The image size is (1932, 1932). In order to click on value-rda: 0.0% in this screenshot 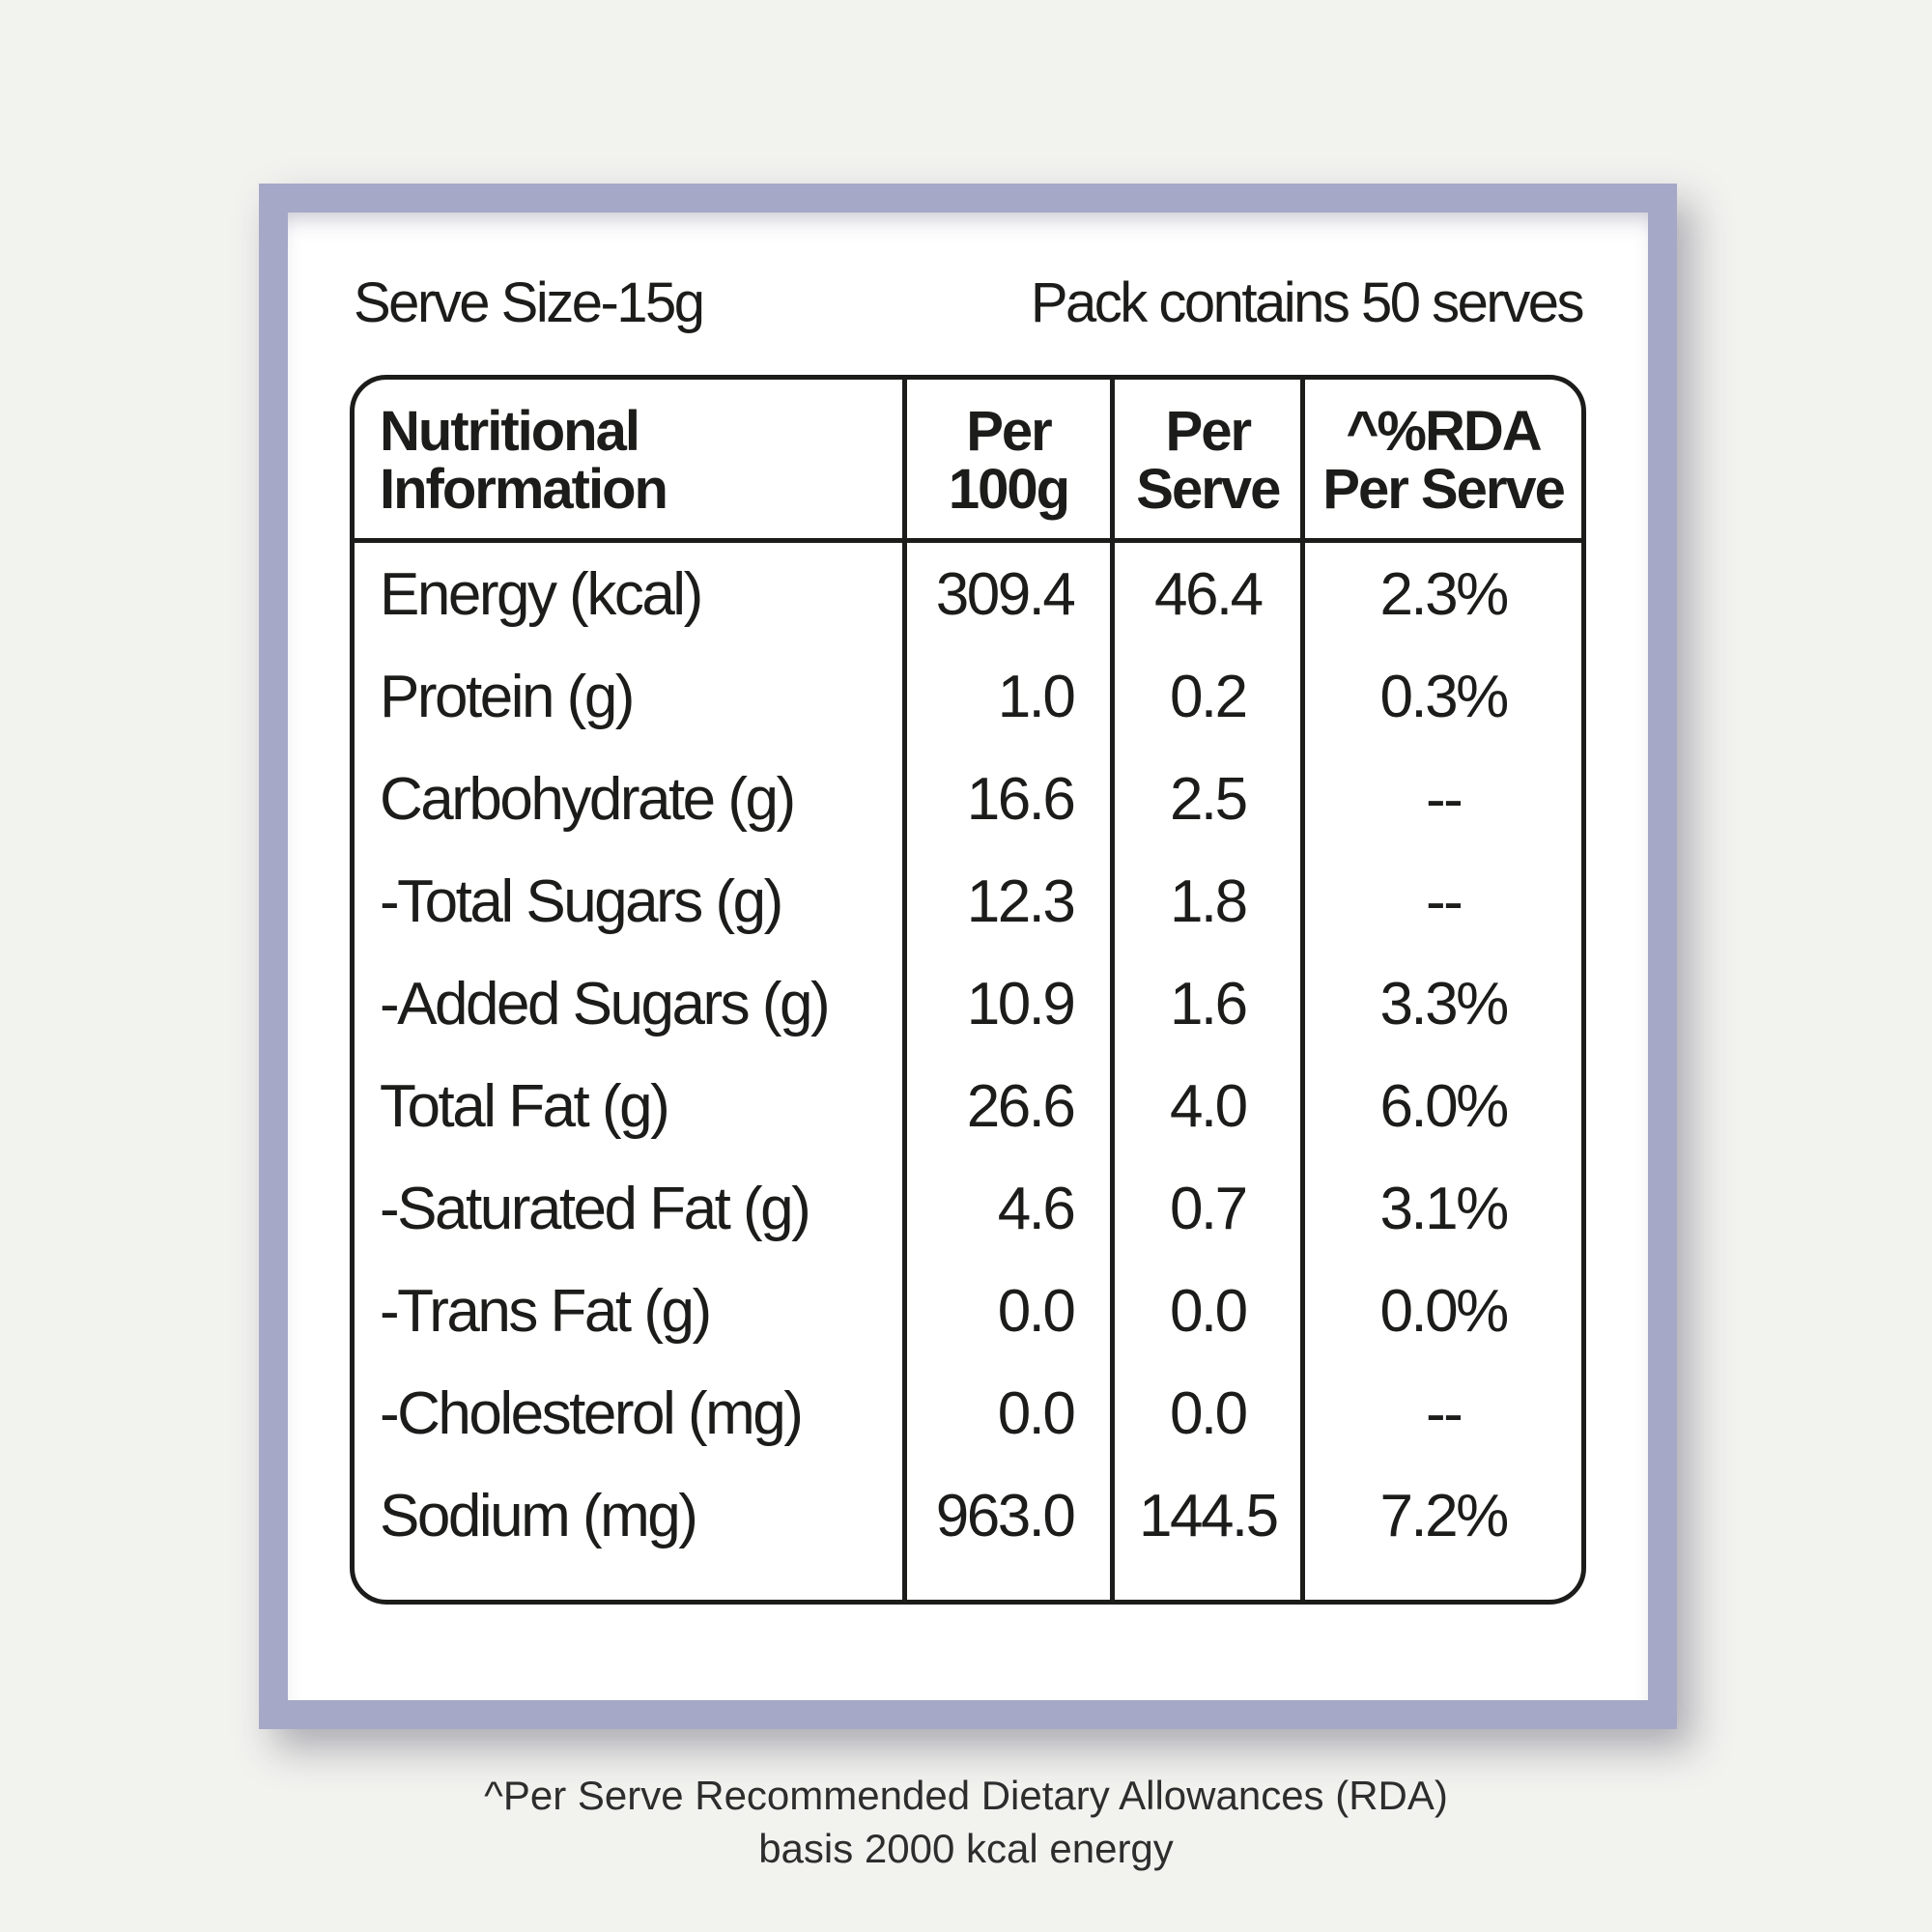, I will do `click(1444, 1311)`.